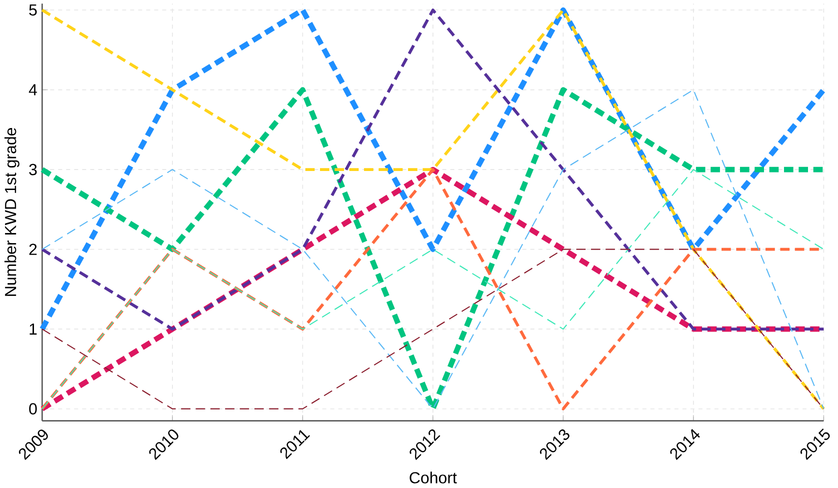 Image resolution: width=838 pixels, height=488 pixels. What do you see at coordinates (33, 10) in the screenshot?
I see `y-tick-label: 5` at bounding box center [33, 10].